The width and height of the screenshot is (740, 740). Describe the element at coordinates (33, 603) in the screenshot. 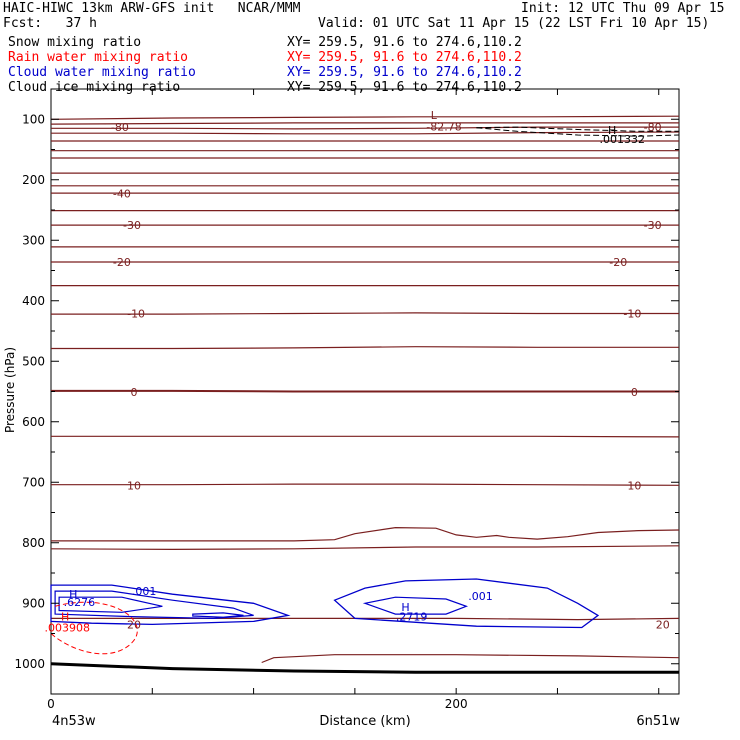

I see `y-tick-label: 900` at that location.